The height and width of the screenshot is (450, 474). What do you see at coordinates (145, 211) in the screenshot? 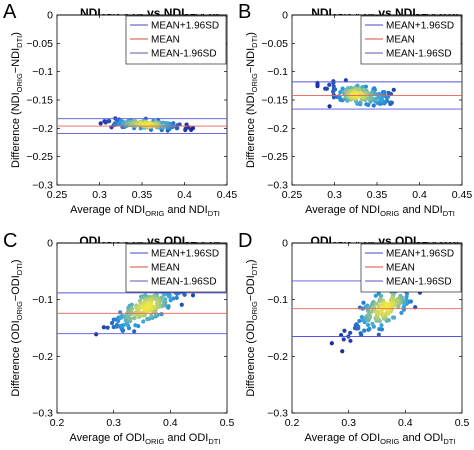
I see `x-axis-label: Average of NDIORIG and NDIDTI` at bounding box center [145, 211].